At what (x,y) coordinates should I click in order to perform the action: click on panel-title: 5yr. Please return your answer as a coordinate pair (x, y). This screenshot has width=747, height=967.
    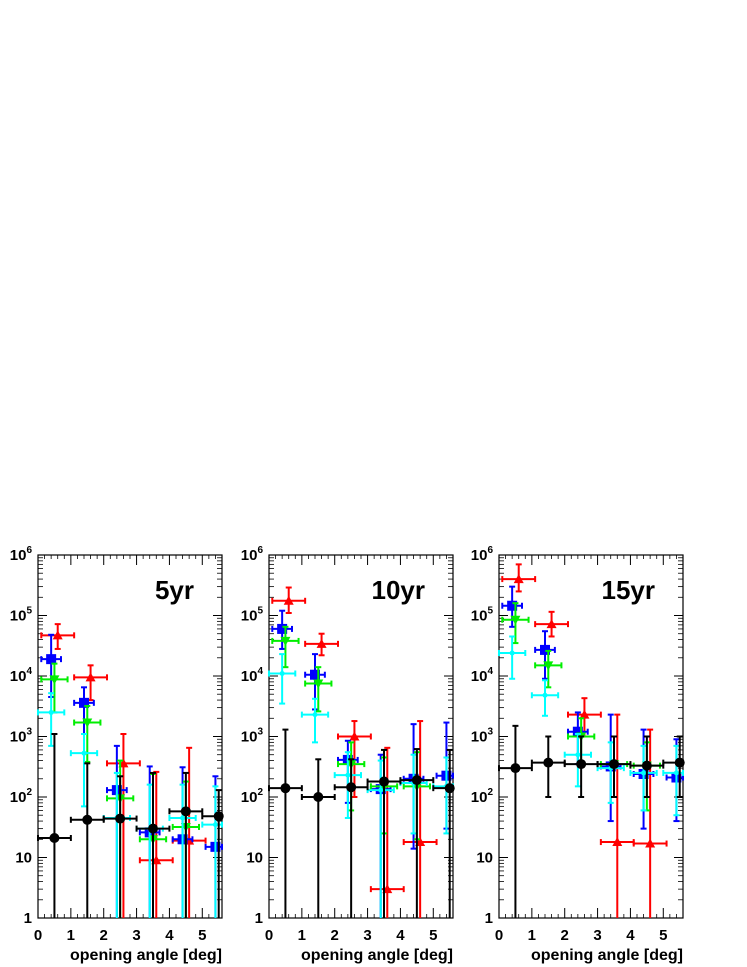
    Looking at the image, I should click on (174, 590).